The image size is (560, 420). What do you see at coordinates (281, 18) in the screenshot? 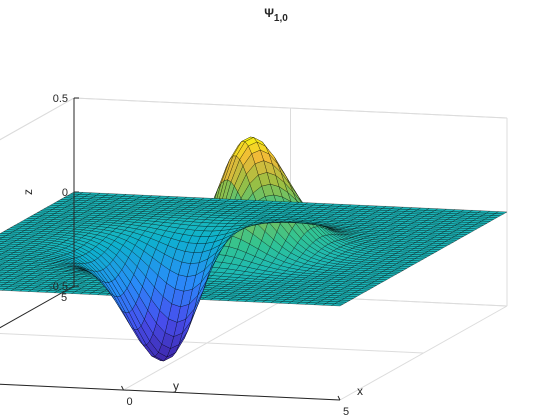
I see `chart-title-subscript: 1,0` at bounding box center [281, 18].